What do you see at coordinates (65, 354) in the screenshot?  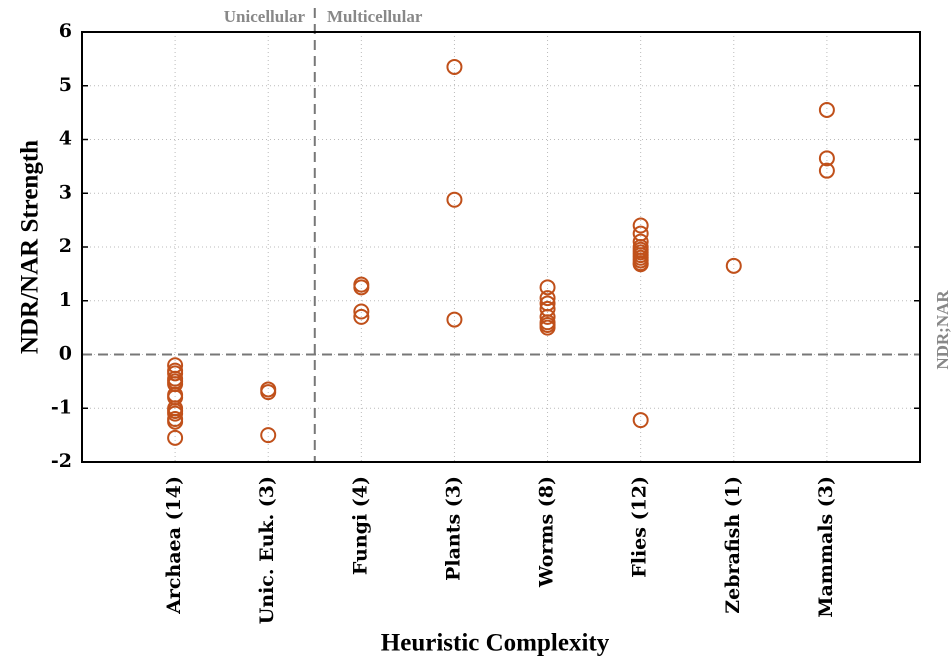 I see `y-tick-label: 0` at bounding box center [65, 354].